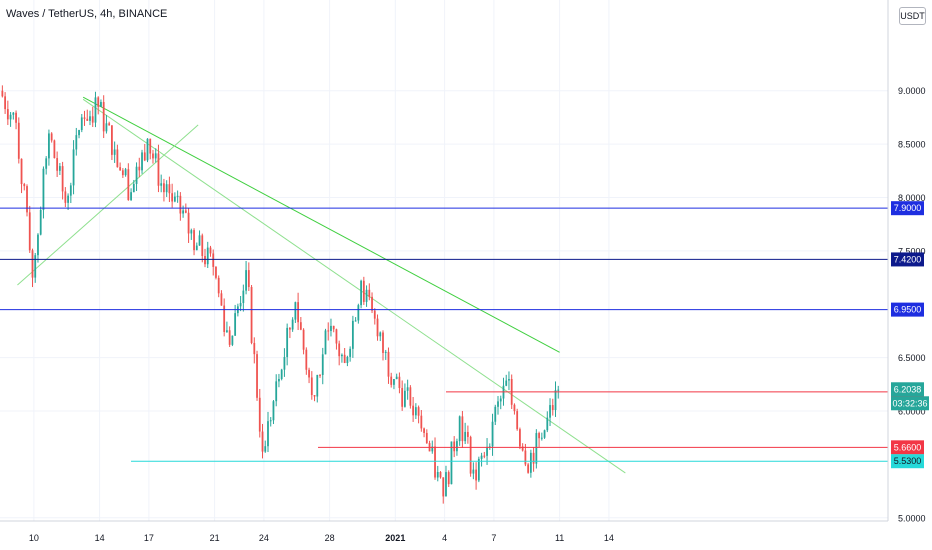 The height and width of the screenshot is (550, 932). What do you see at coordinates (395, 538) in the screenshot?
I see `time-tick-label: 2021` at bounding box center [395, 538].